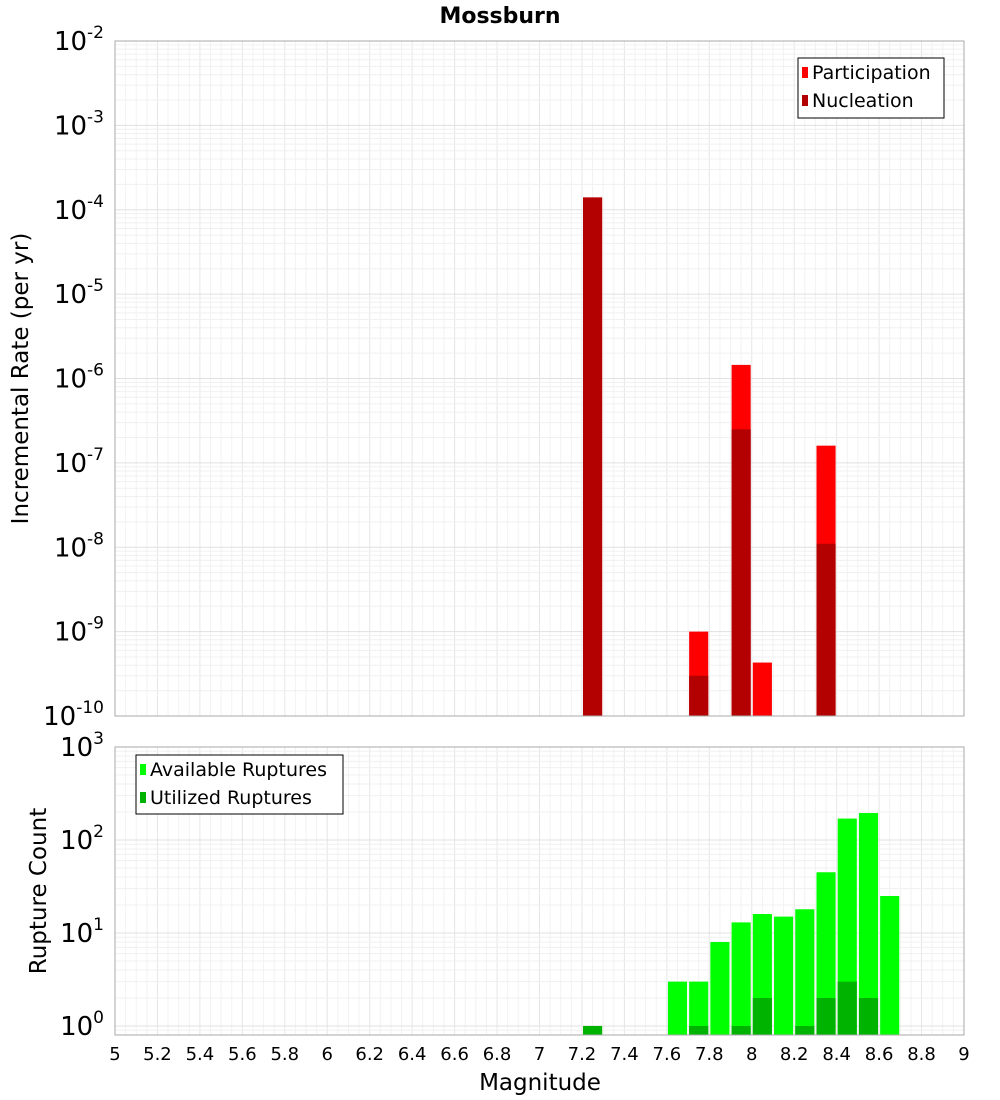 The image size is (1000, 1100). I want to click on x-tick-label: 7.8, so click(709, 1054).